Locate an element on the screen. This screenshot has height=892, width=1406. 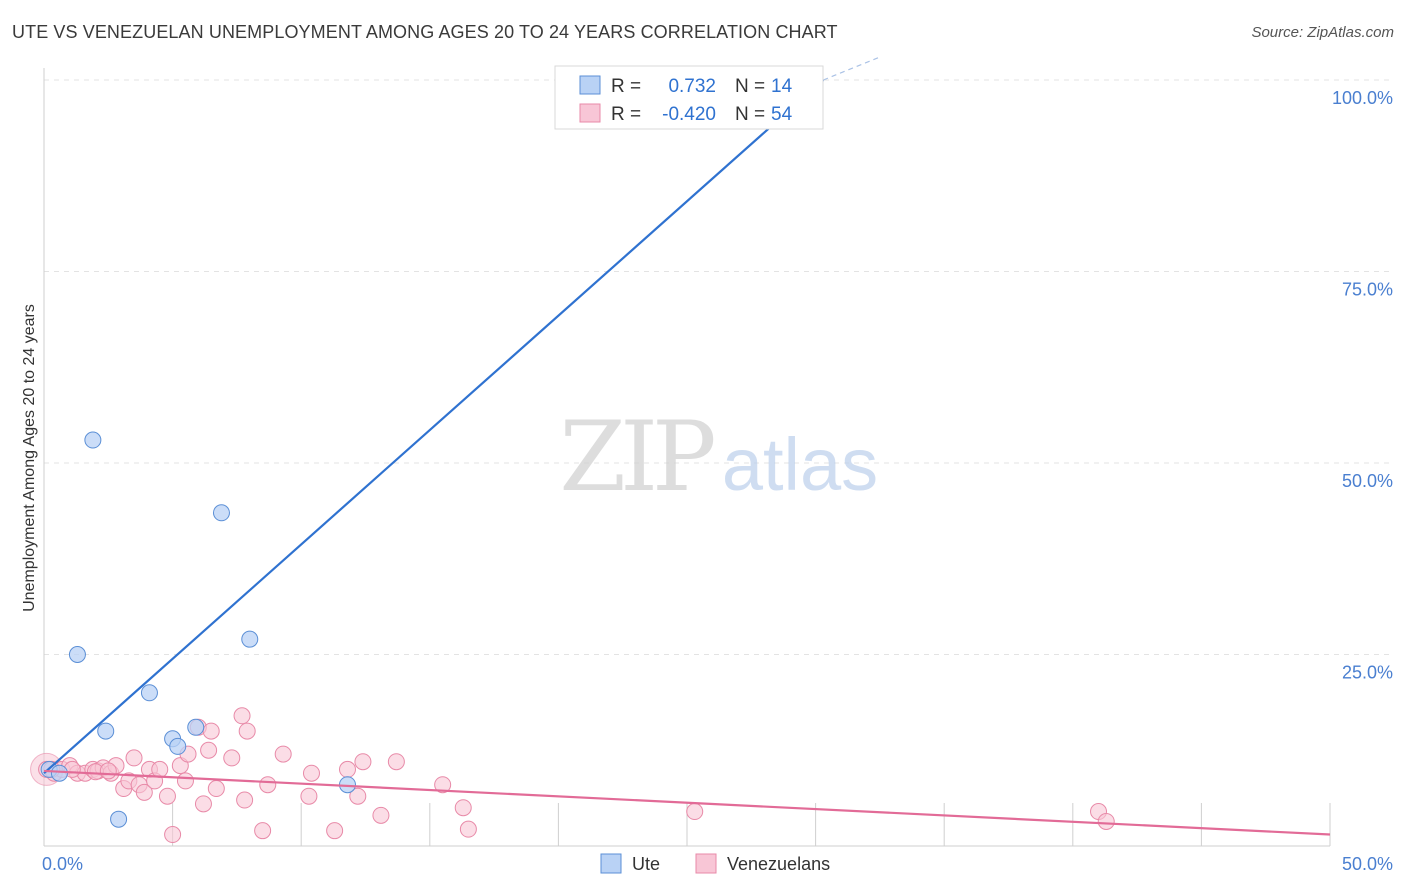
legend-ven-n-label: N = is located at coordinates (750, 114).